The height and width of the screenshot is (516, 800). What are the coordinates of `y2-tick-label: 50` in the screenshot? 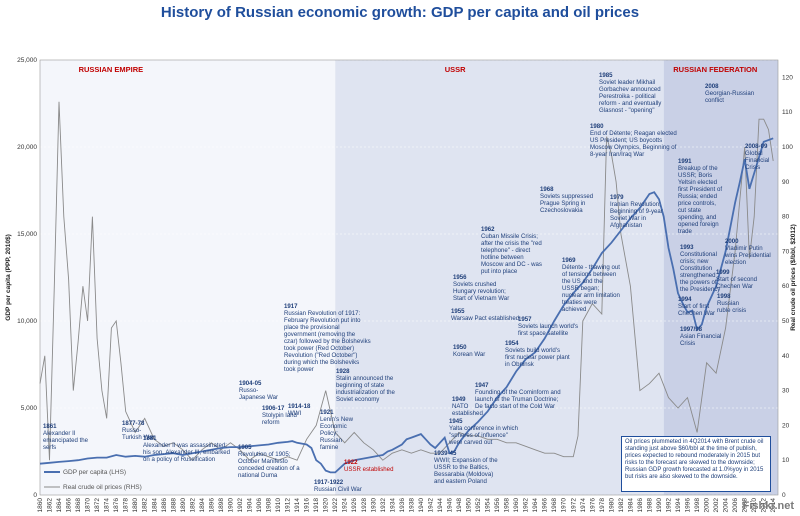 It's located at (786, 321).